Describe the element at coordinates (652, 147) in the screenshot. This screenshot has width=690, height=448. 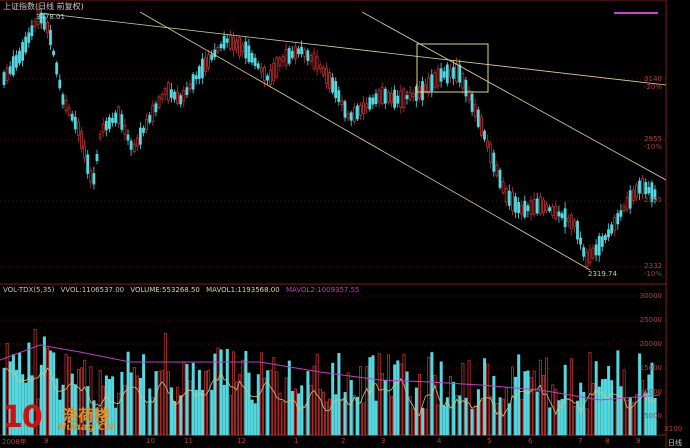
I see `price-axis-label: -10%` at that location.